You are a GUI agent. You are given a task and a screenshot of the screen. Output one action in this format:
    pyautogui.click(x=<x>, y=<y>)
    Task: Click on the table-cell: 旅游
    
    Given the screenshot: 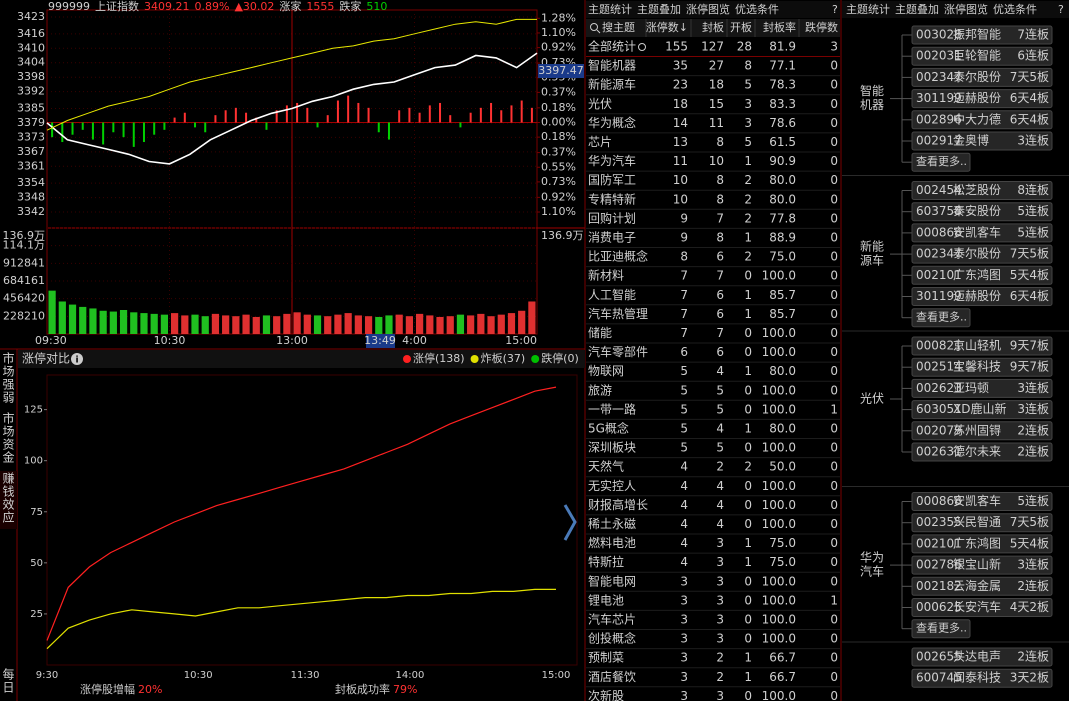 What is the action you would take?
    pyautogui.click(x=600, y=390)
    